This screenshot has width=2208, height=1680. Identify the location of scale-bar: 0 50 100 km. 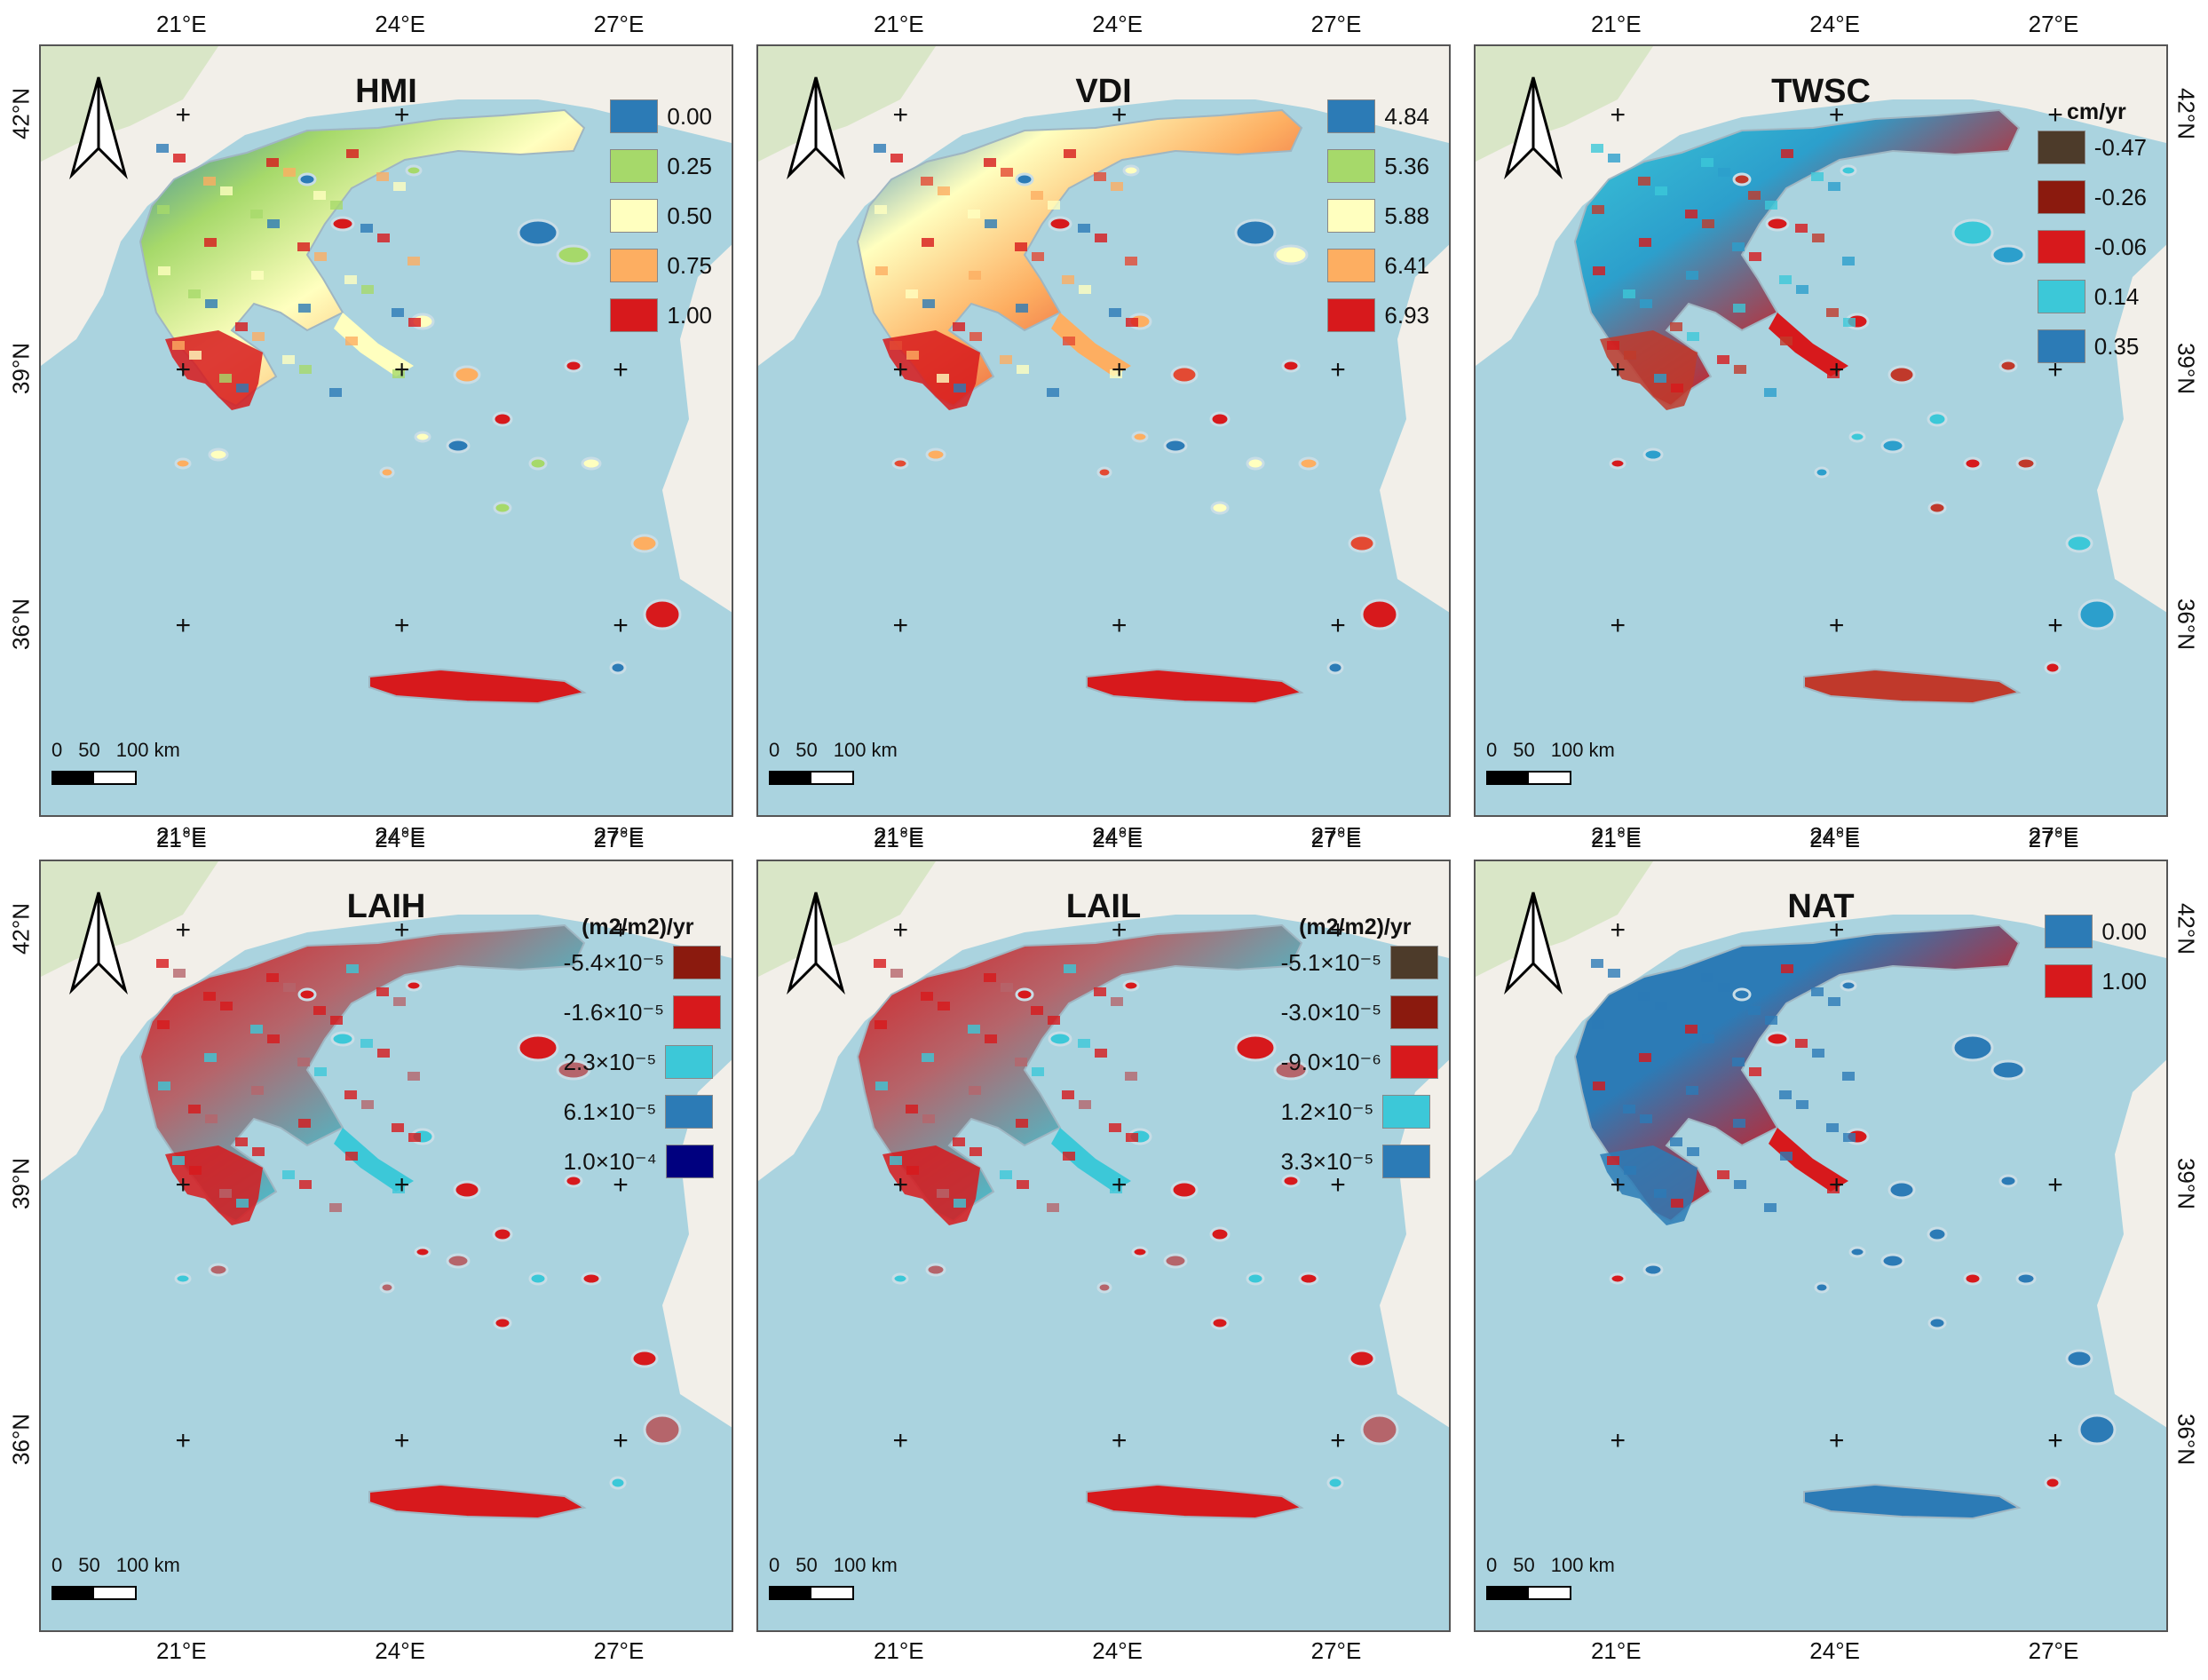
(1558, 1577).